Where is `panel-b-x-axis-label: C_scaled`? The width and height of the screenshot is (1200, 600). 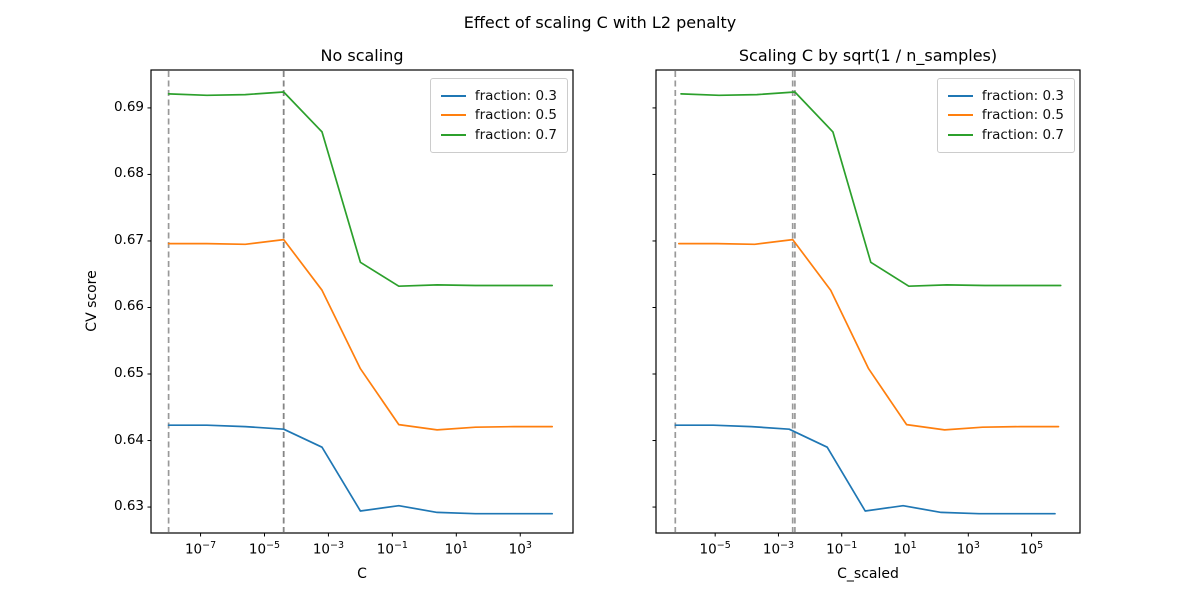
panel-b-x-axis-label: C_scaled is located at coordinates (868, 574).